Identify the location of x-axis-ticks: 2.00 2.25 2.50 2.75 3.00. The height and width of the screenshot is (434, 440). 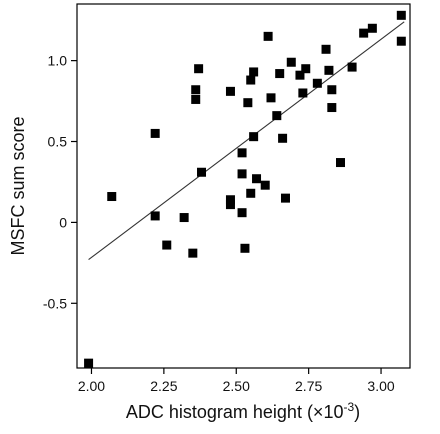
(236, 381).